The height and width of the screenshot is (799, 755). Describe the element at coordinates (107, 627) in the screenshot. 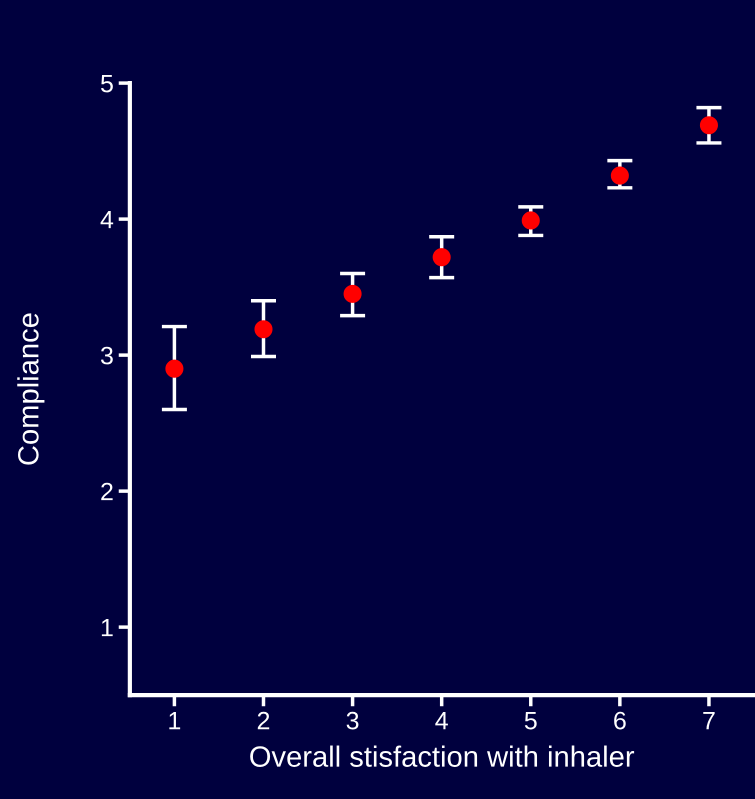

I see `y-tick-label: 1` at that location.